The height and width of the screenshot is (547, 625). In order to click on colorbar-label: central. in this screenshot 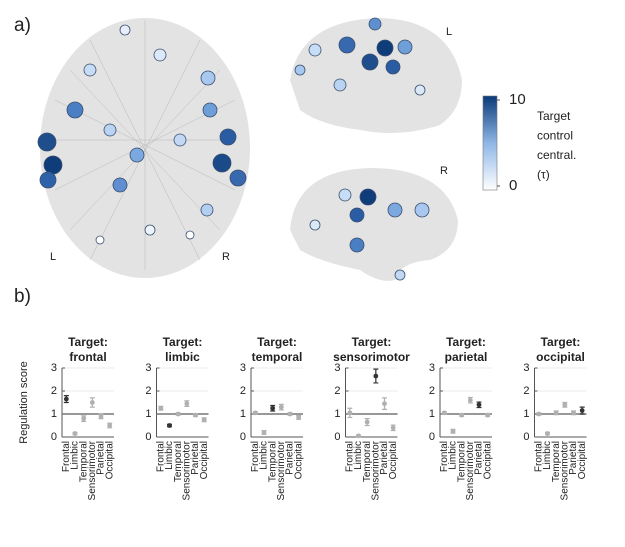, I will do `click(556, 155)`.